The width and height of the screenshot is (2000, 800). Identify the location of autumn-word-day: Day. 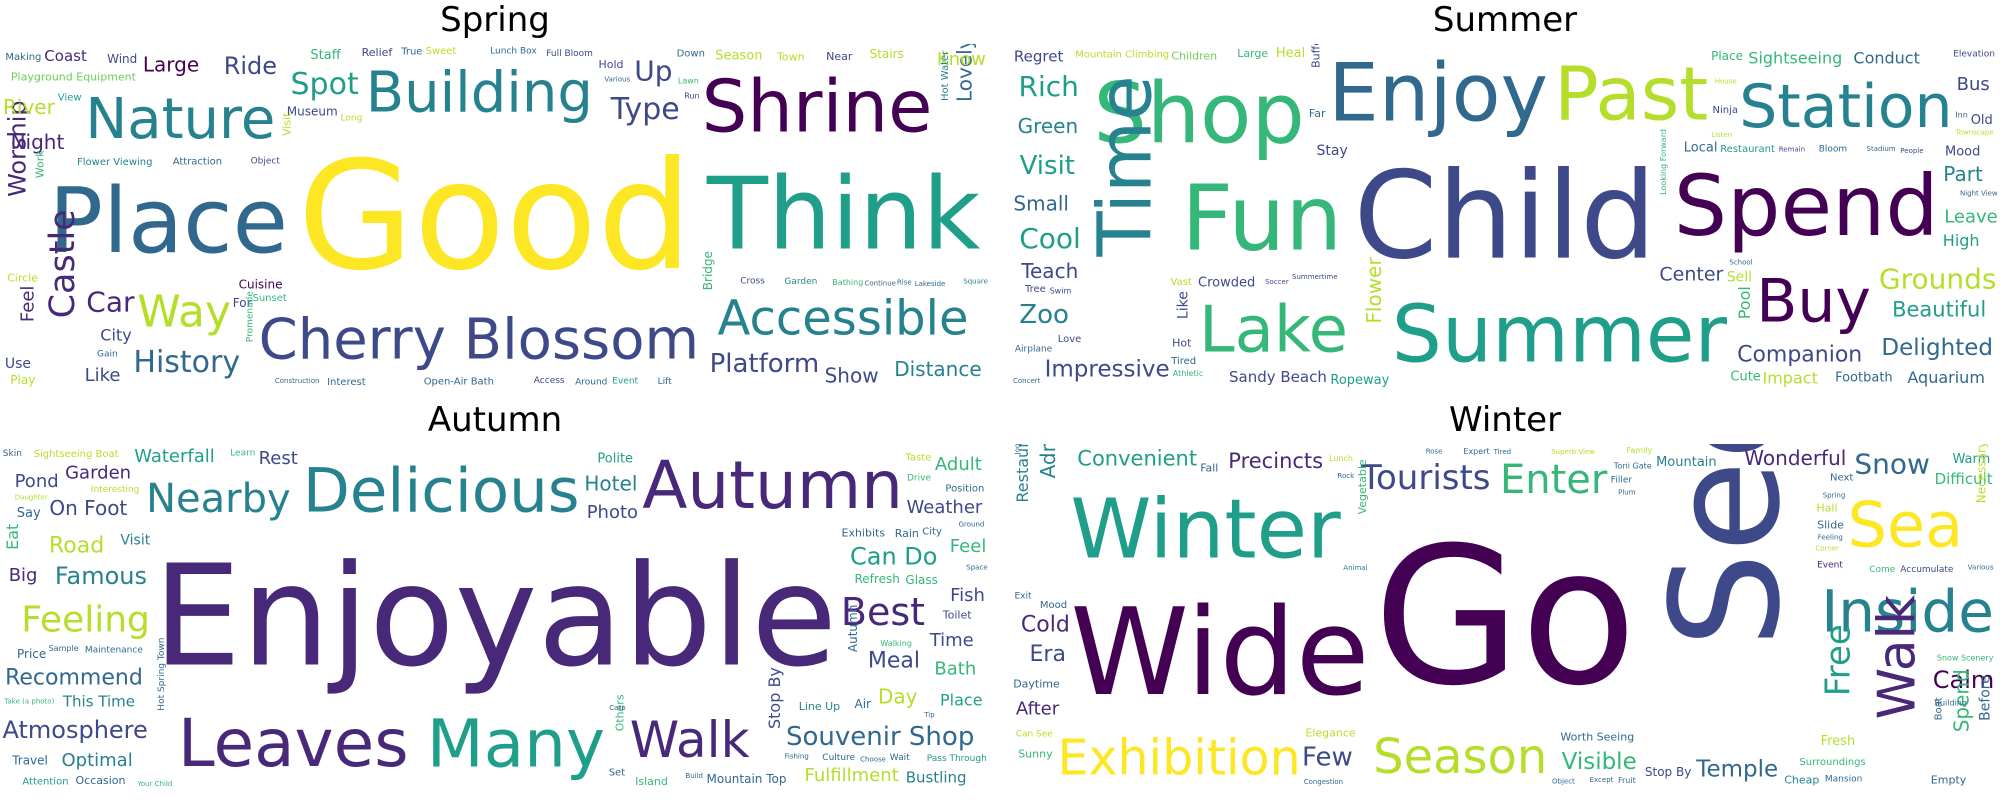
(898, 697).